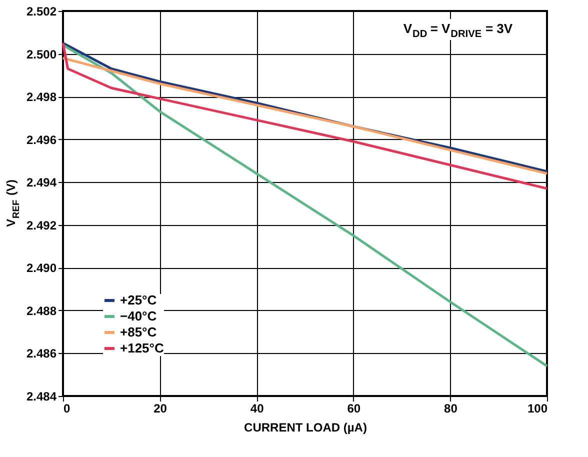 The width and height of the screenshot is (588, 457). Describe the element at coordinates (41, 353) in the screenshot. I see `y-tick-label: 2.486` at that location.